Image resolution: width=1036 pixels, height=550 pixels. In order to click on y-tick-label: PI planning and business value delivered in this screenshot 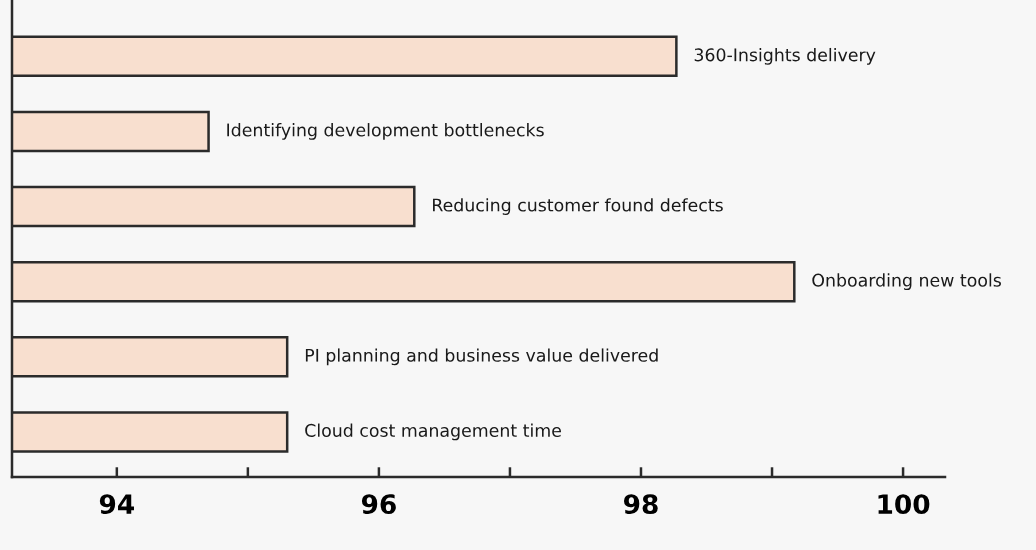, I will do `click(481, 357)`.